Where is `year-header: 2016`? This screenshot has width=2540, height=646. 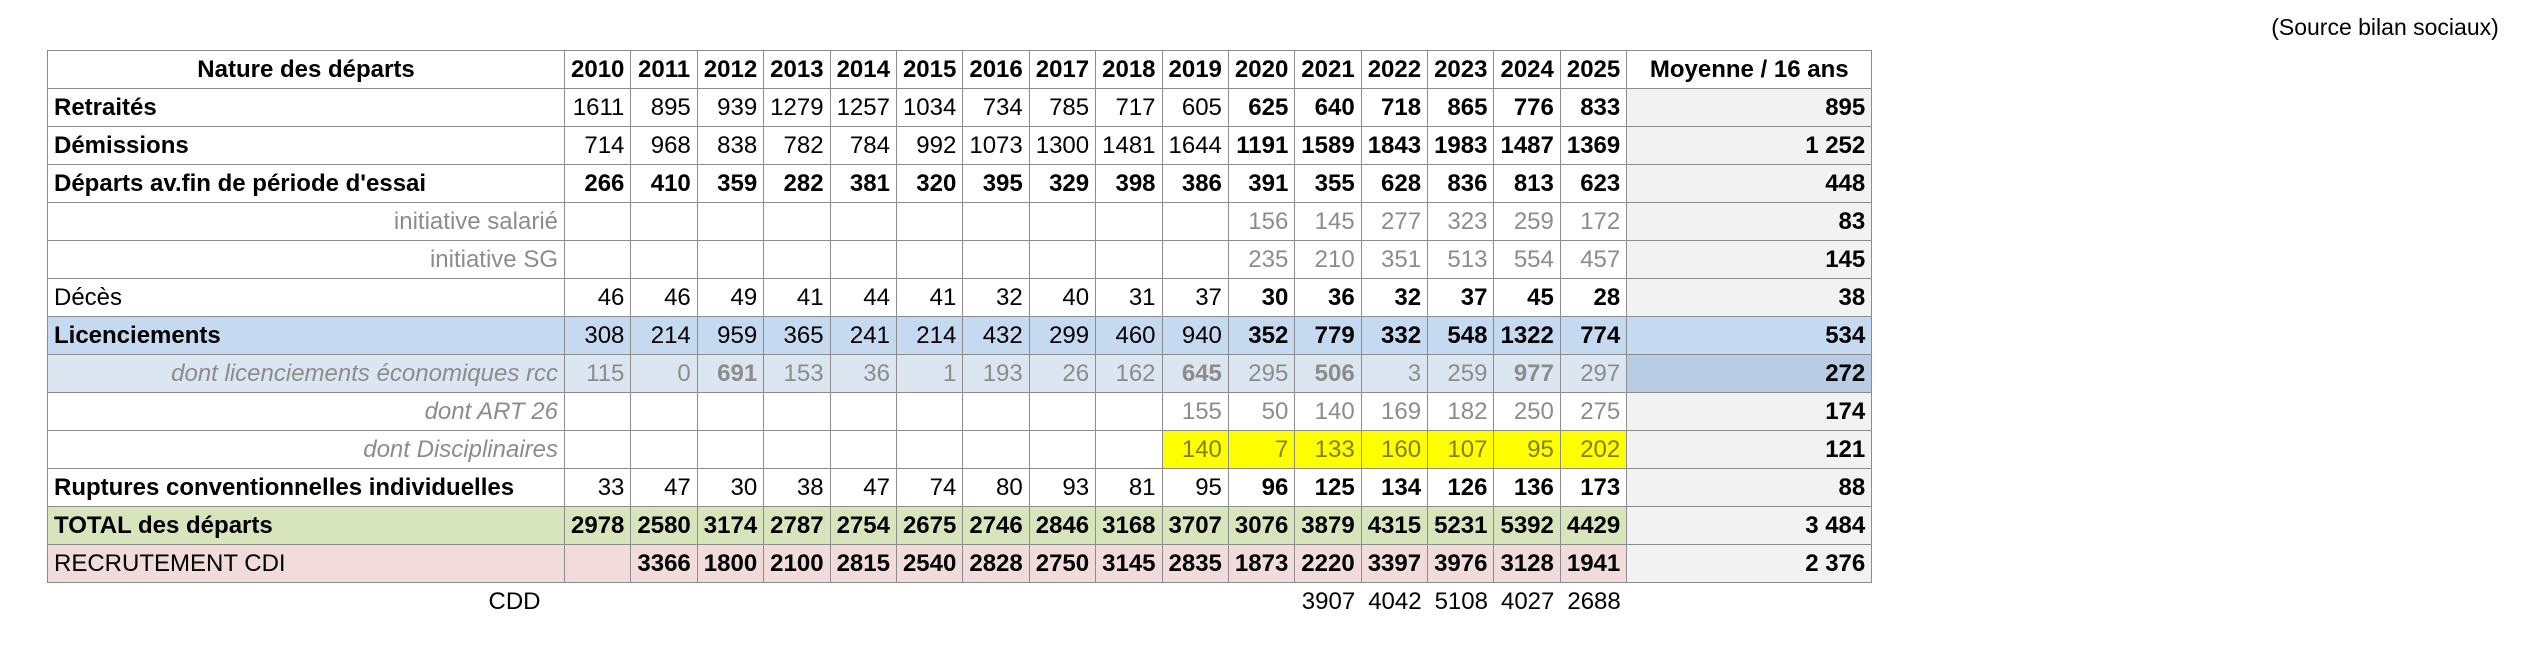 year-header: 2016 is located at coordinates (996, 69).